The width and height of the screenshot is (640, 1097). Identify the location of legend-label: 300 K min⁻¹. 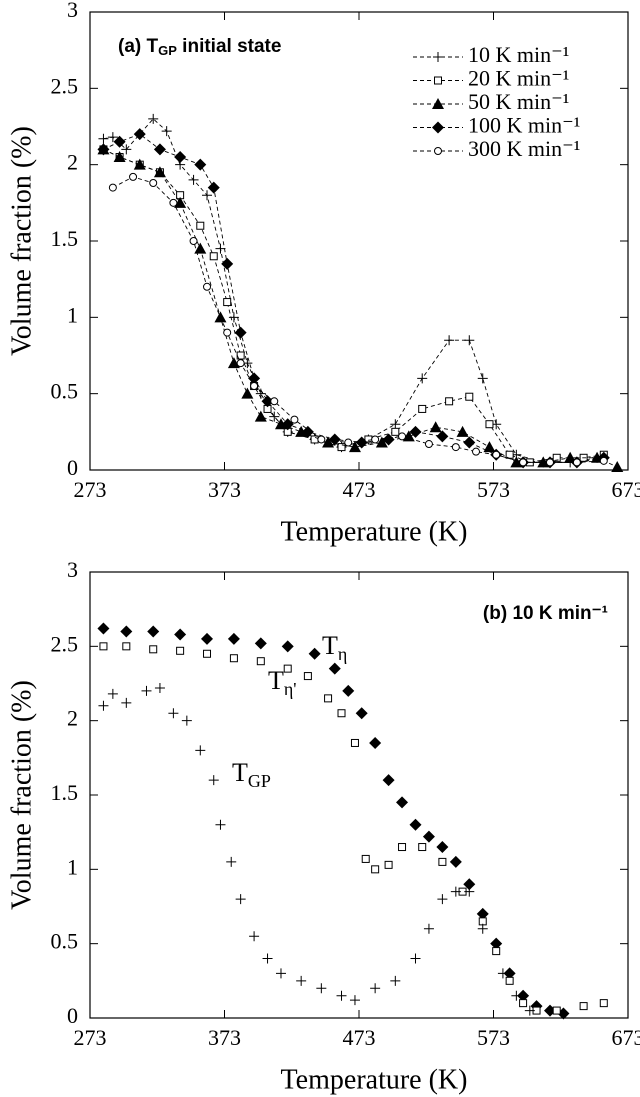
(524, 148).